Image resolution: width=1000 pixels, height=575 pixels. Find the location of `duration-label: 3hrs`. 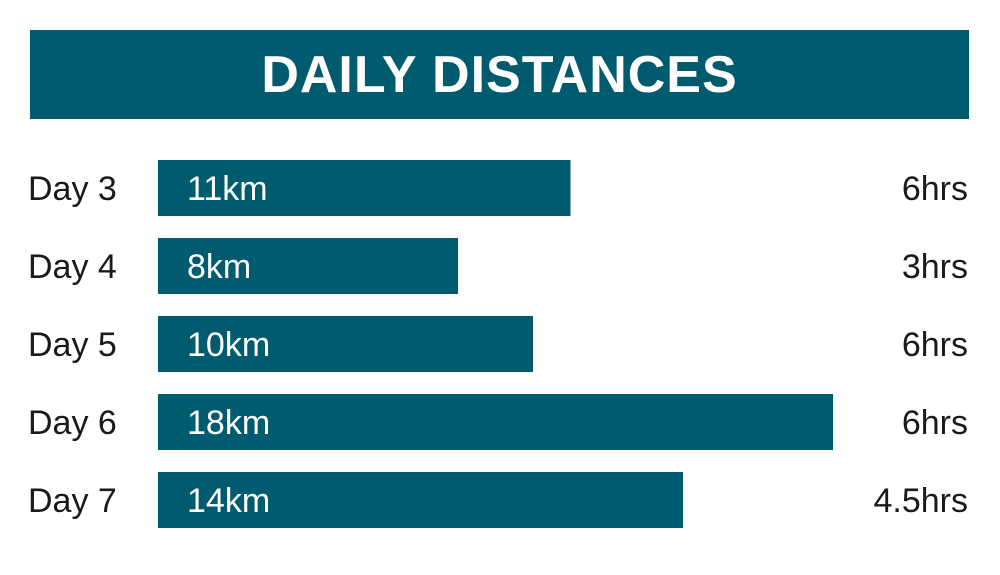

duration-label: 3hrs is located at coordinates (935, 267).